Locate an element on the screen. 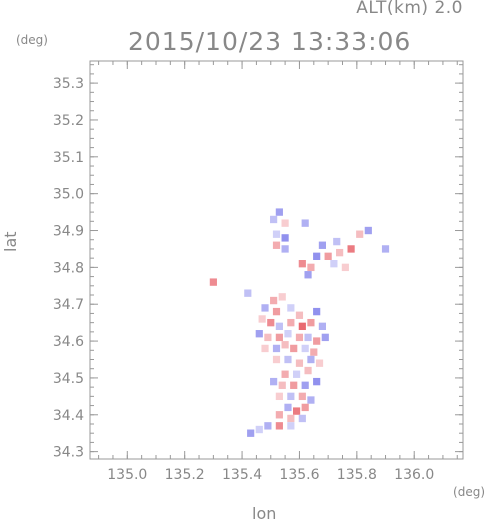  y-tick-label: 35.2 is located at coordinates (68, 121).